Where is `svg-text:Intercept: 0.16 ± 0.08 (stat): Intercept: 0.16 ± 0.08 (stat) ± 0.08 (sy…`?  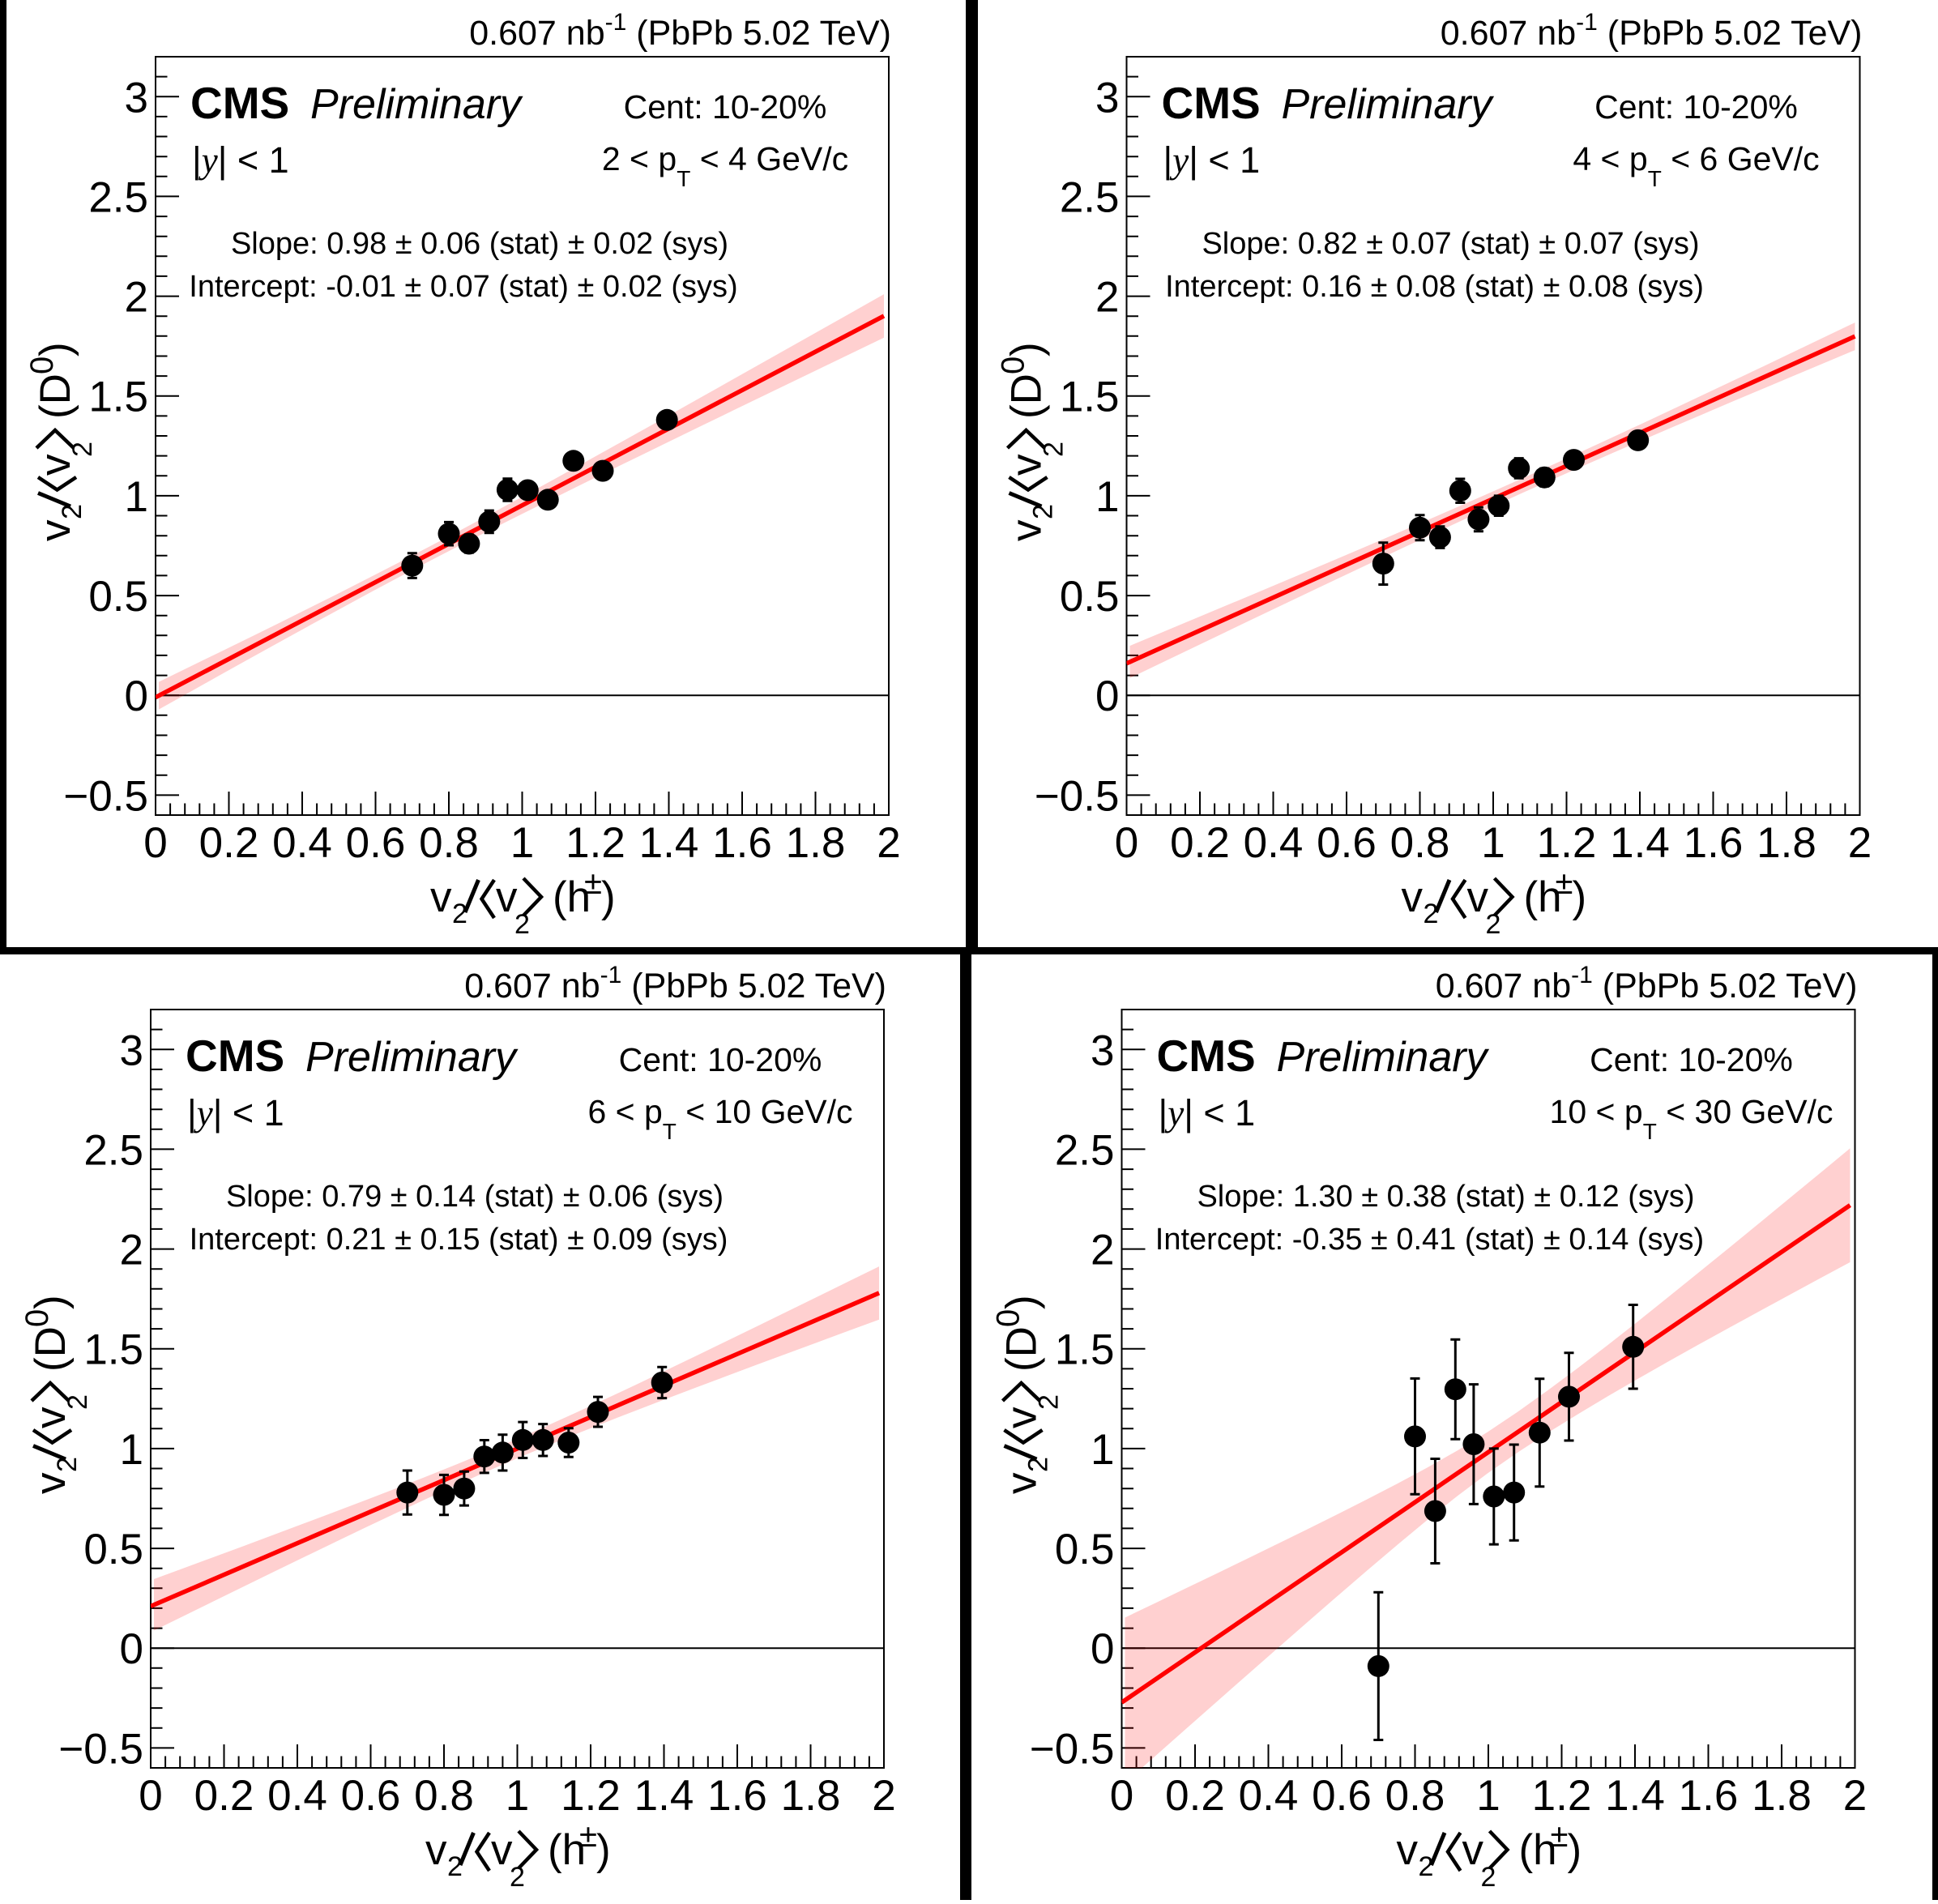 svg-text:Intercept: 0.16 ± 0.08 (stat): Intercept: 0.16 ± 0.08 (stat) ± 0.08 (sy… is located at coordinates (1434, 287).